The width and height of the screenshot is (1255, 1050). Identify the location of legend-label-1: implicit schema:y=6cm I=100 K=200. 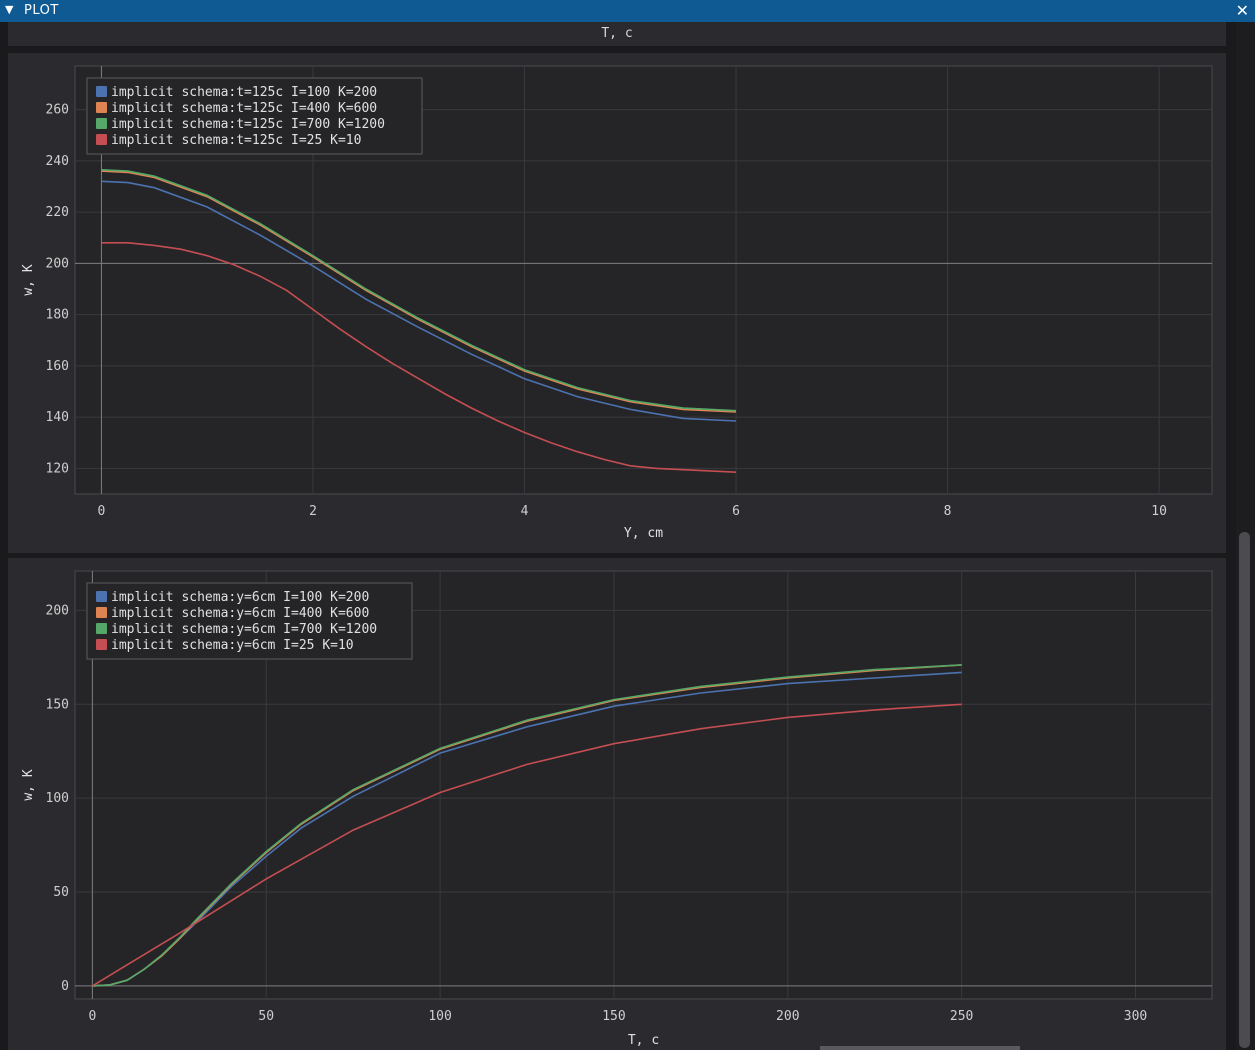
(240, 597).